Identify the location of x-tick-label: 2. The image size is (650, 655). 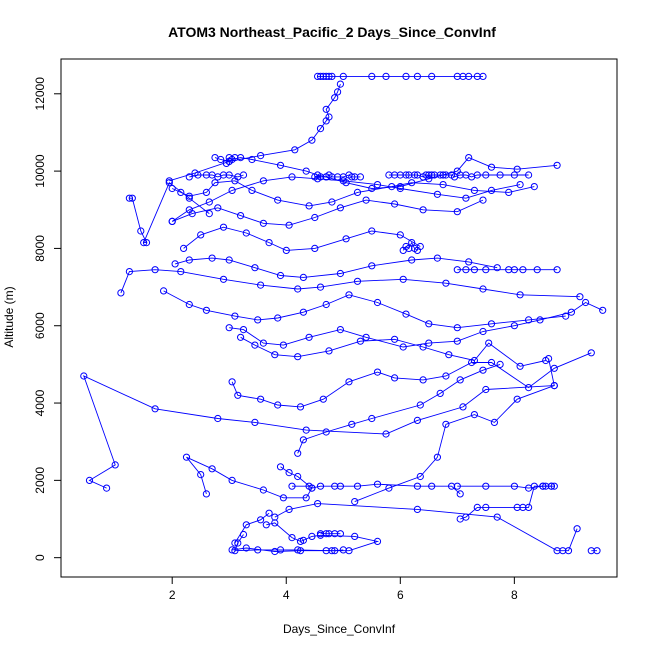
(172, 595).